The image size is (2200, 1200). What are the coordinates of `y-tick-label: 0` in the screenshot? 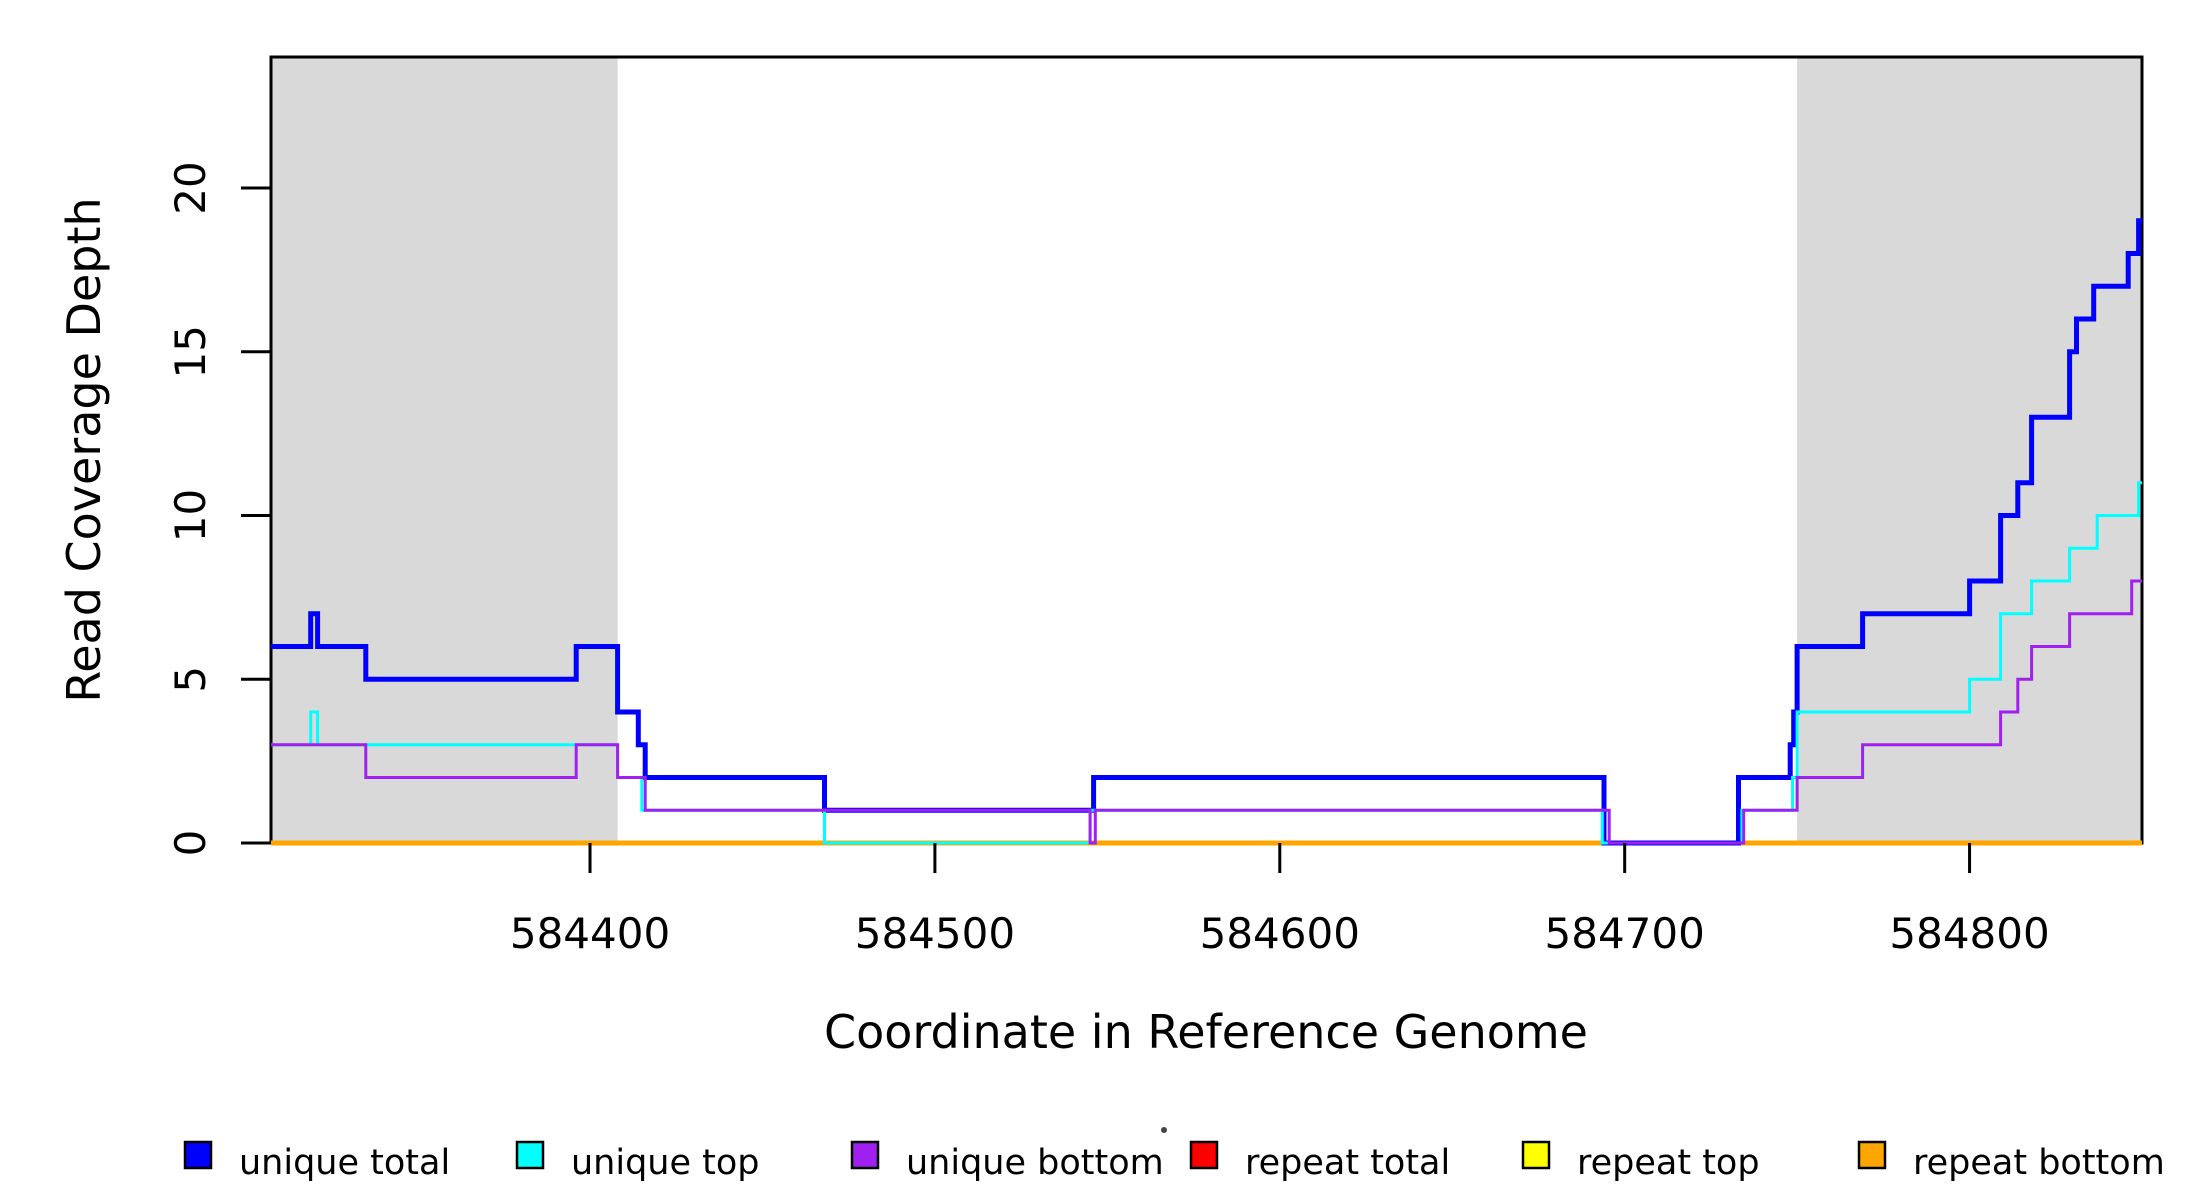 It's located at (190, 843).